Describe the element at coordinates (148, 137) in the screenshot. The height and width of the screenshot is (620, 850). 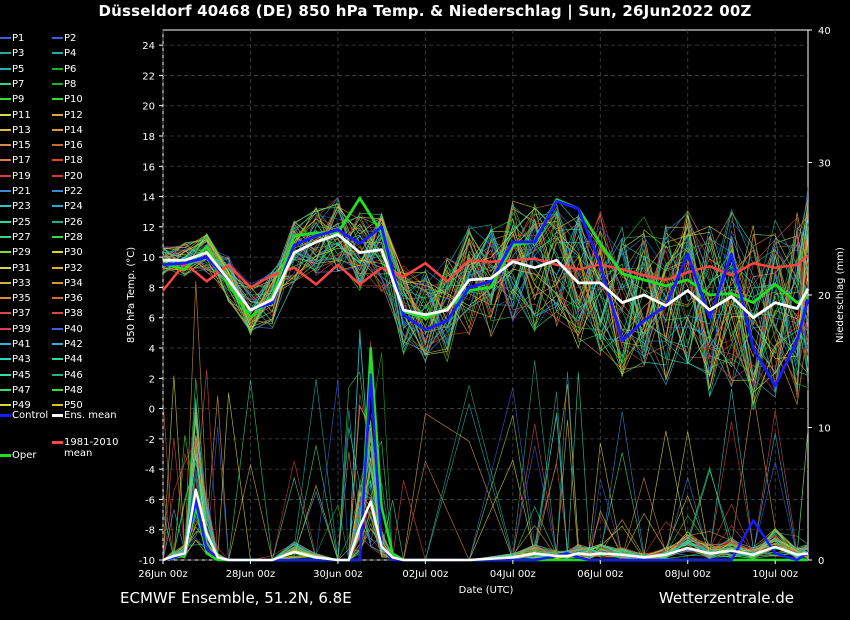
I see `y-tick-label: 18` at that location.